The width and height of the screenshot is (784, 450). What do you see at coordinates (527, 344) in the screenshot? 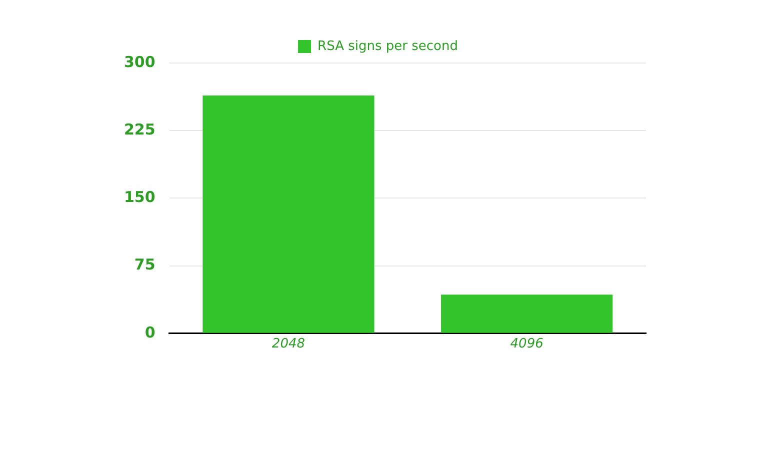
I see `x-tick-label: 4096` at bounding box center [527, 344].